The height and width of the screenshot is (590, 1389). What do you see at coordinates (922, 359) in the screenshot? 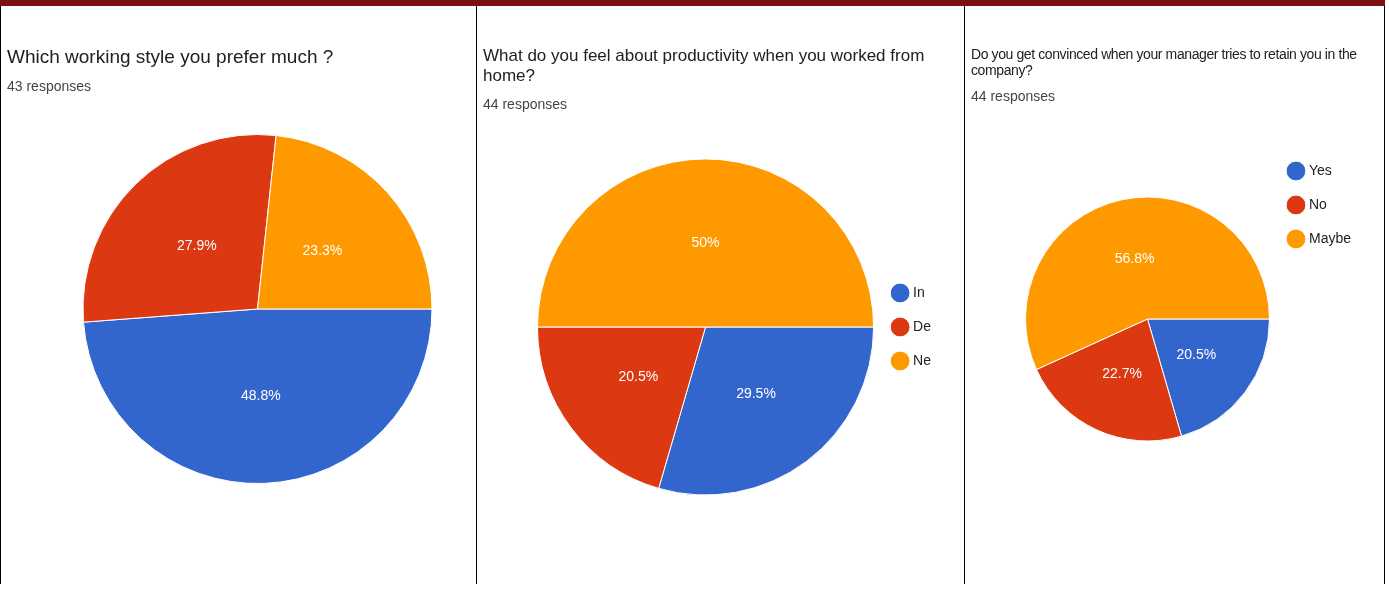
I see `legend-label: Ne` at bounding box center [922, 359].